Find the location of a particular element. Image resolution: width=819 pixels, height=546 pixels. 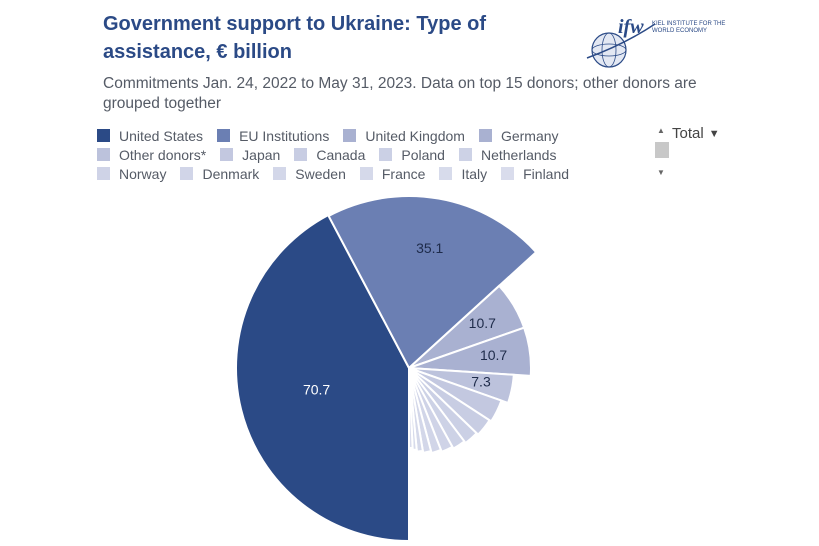

dropdown-label: Total is located at coordinates (688, 133).